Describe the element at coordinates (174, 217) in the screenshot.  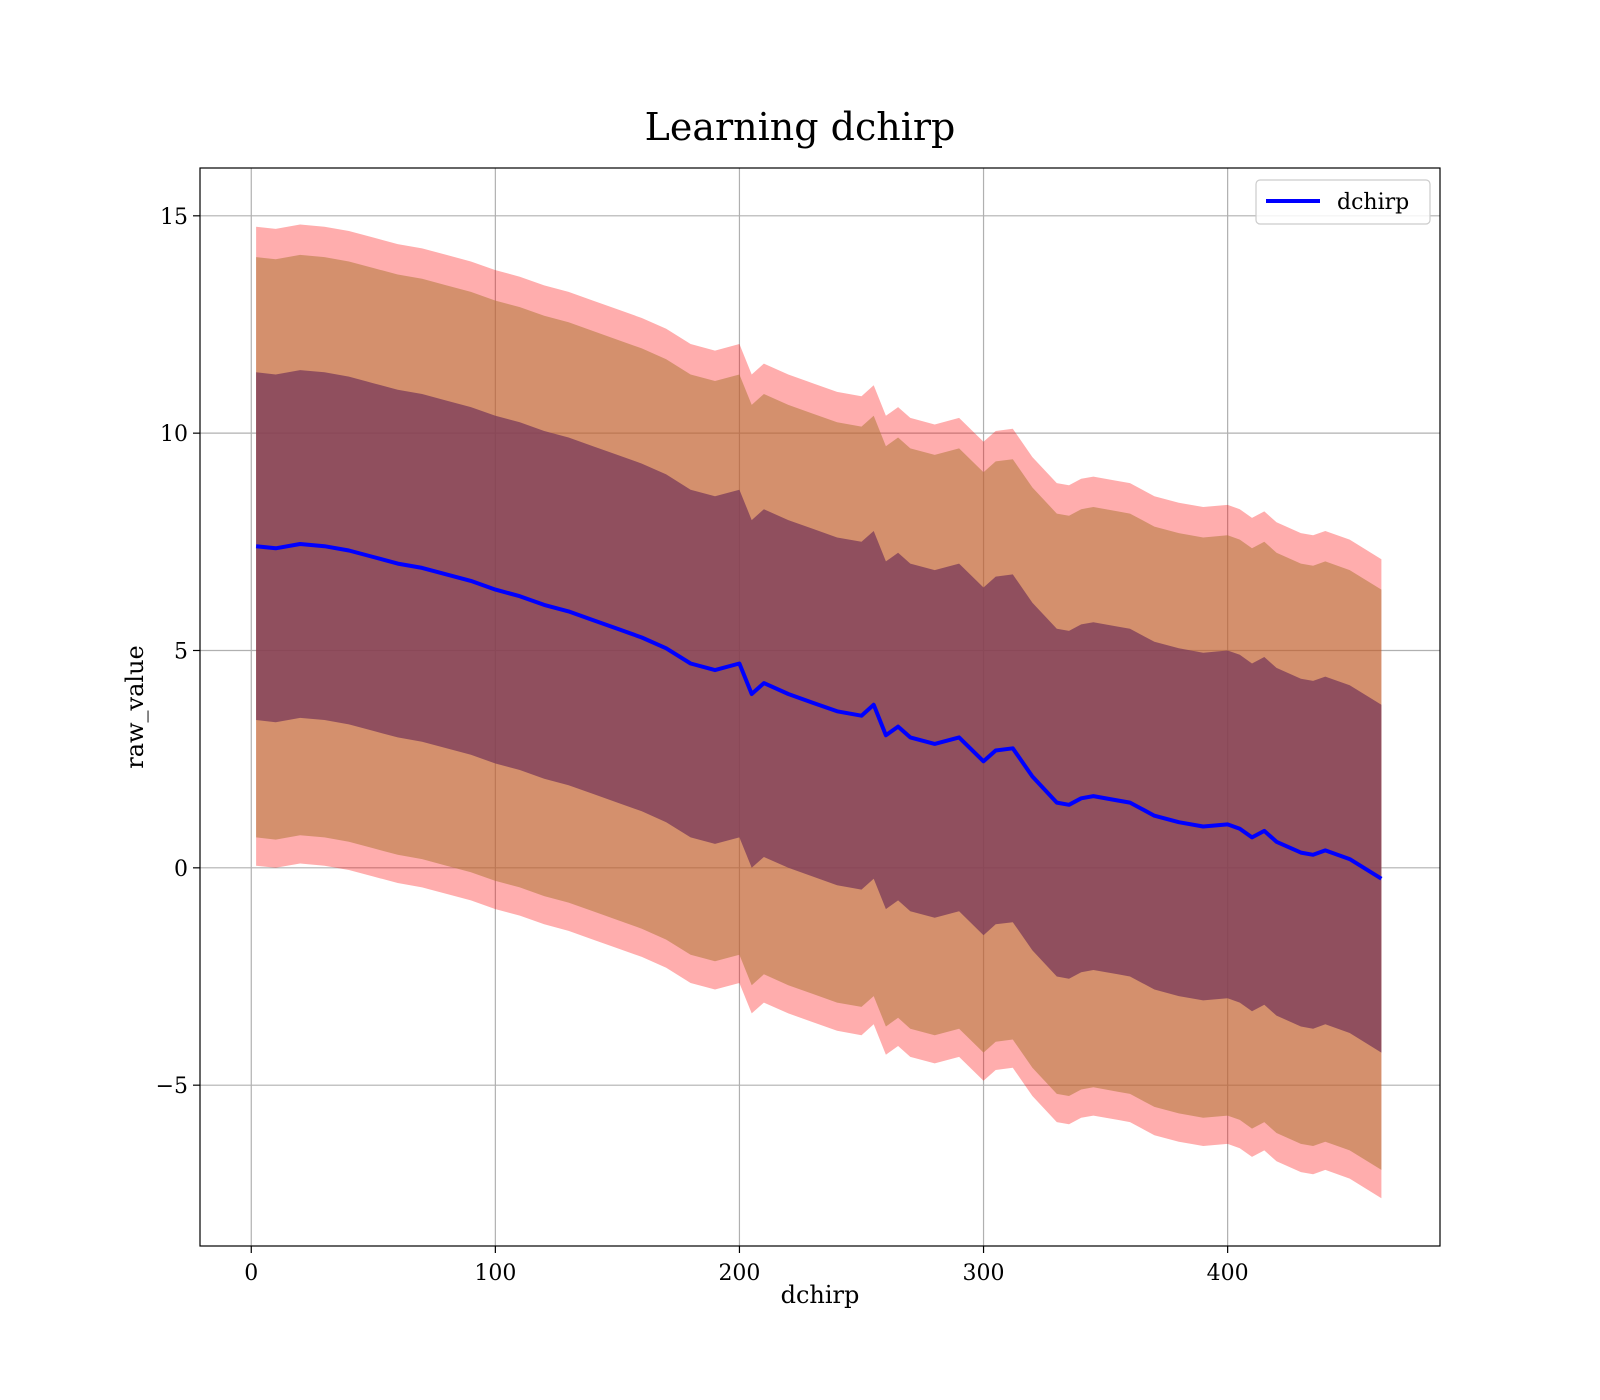
I see `y-tick-label: 15` at that location.